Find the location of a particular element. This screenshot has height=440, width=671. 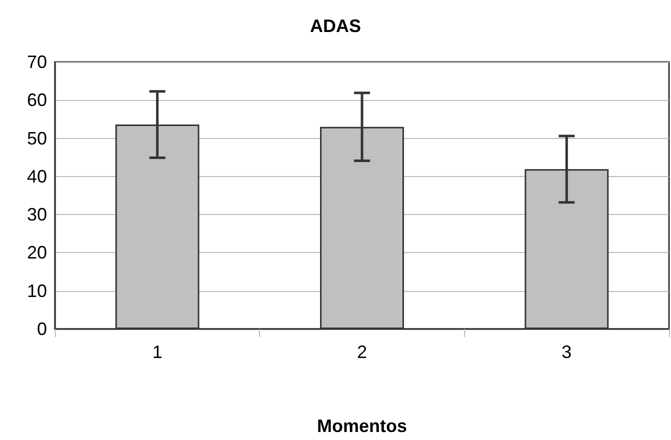

x-tick-label: 3 is located at coordinates (567, 352).